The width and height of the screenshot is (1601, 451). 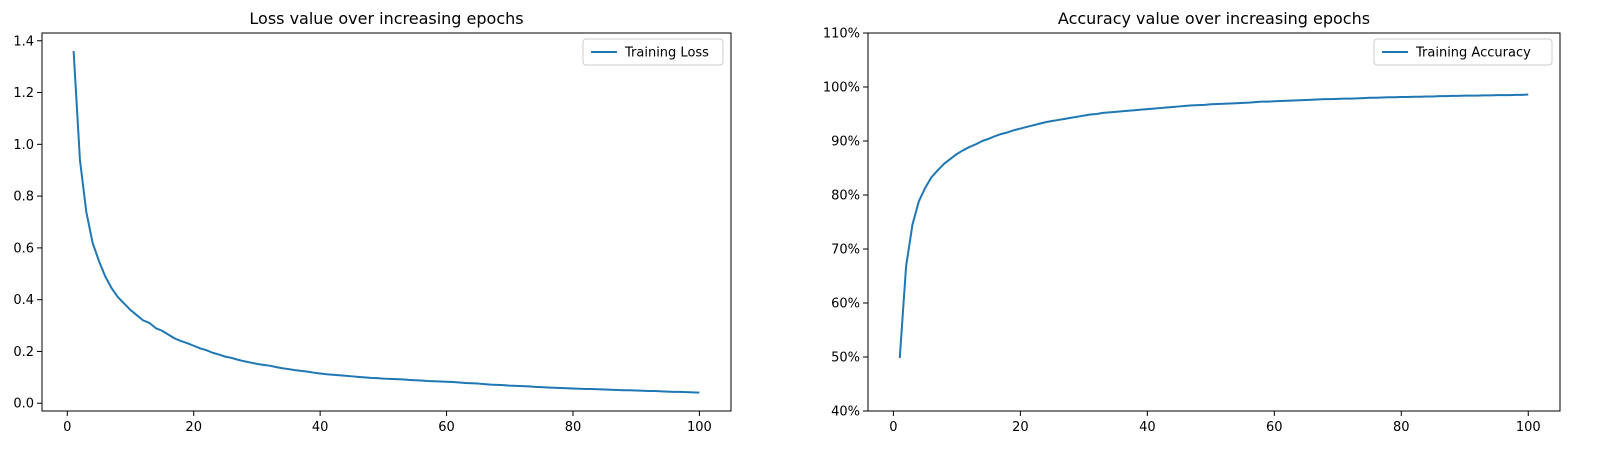 I want to click on loss-y-tick-label: 0.8, so click(x=23, y=197).